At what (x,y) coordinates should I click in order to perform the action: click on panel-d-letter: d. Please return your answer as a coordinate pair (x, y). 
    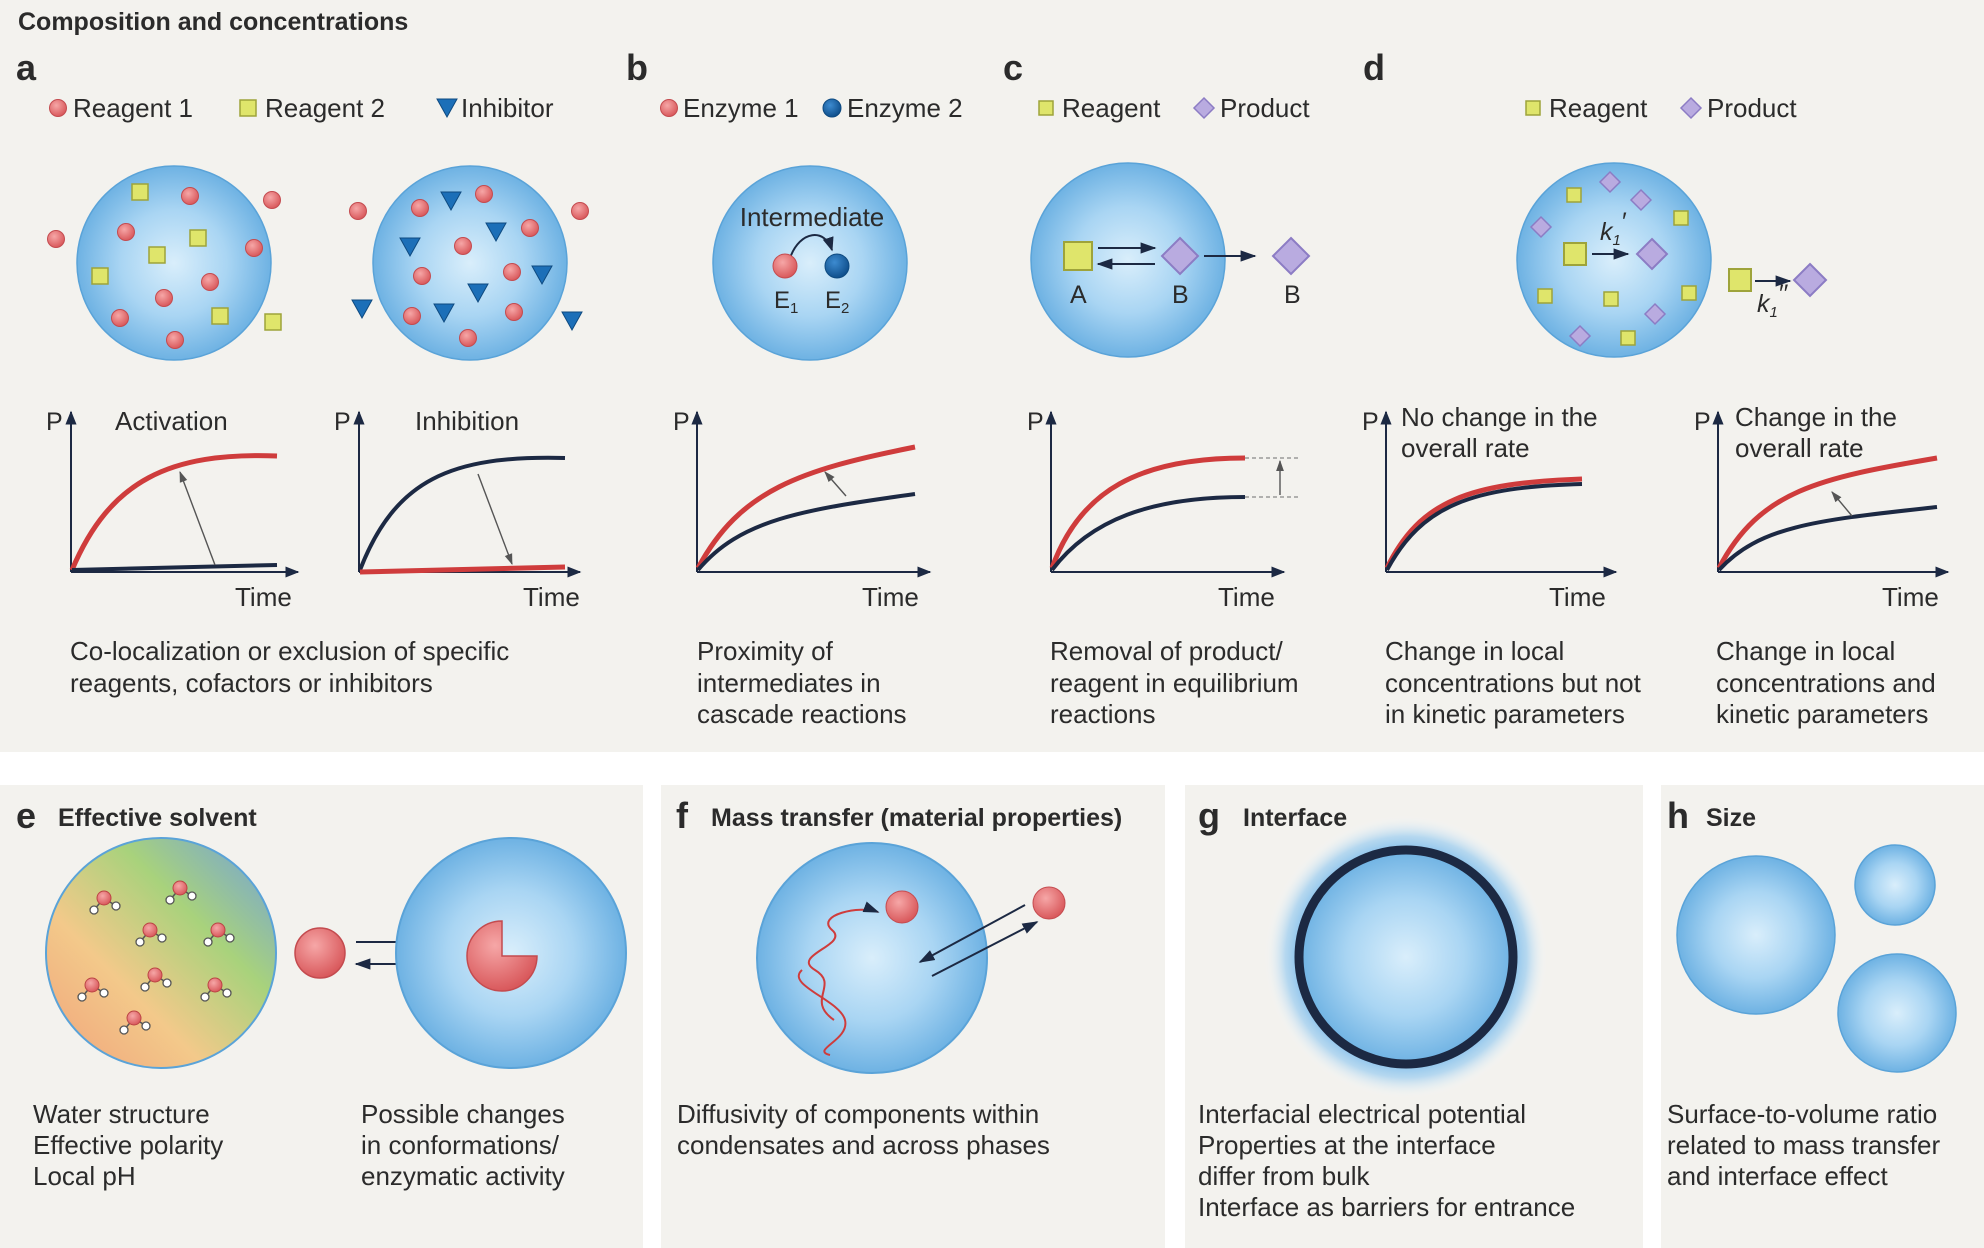
    Looking at the image, I should click on (1374, 67).